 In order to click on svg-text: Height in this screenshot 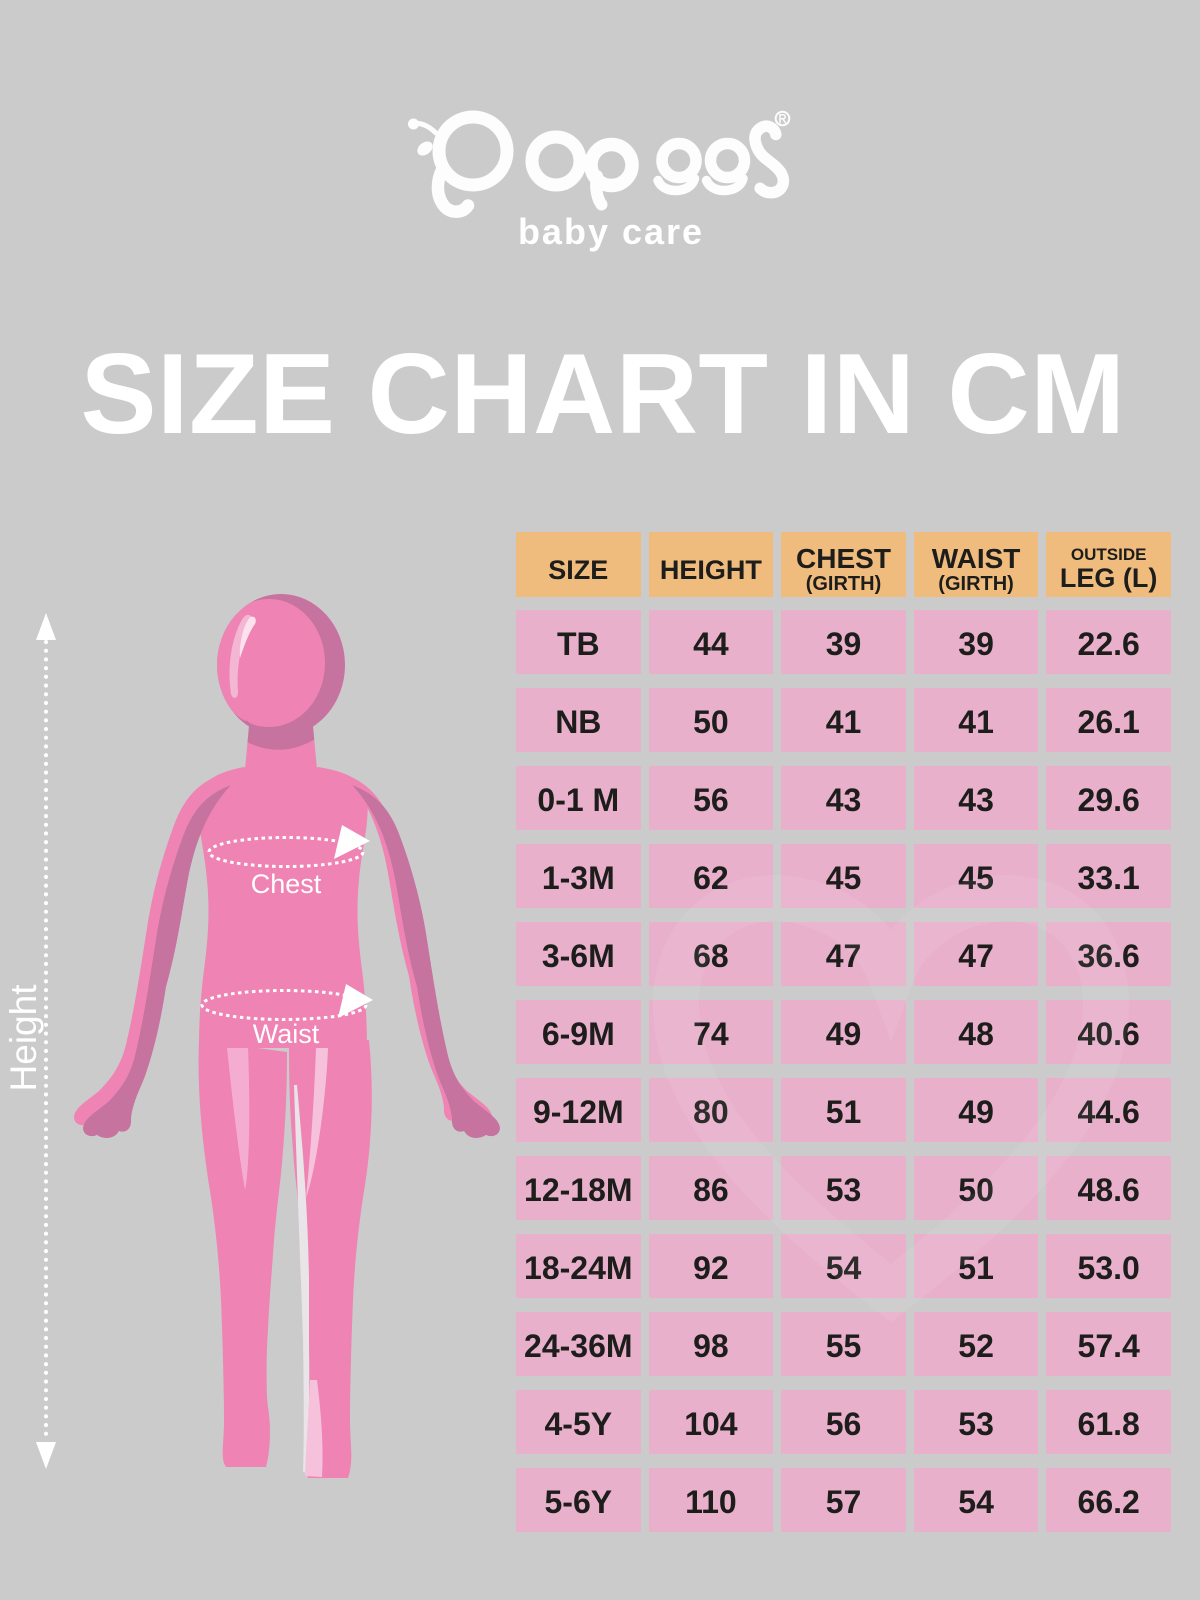, I will do `click(23, 1038)`.